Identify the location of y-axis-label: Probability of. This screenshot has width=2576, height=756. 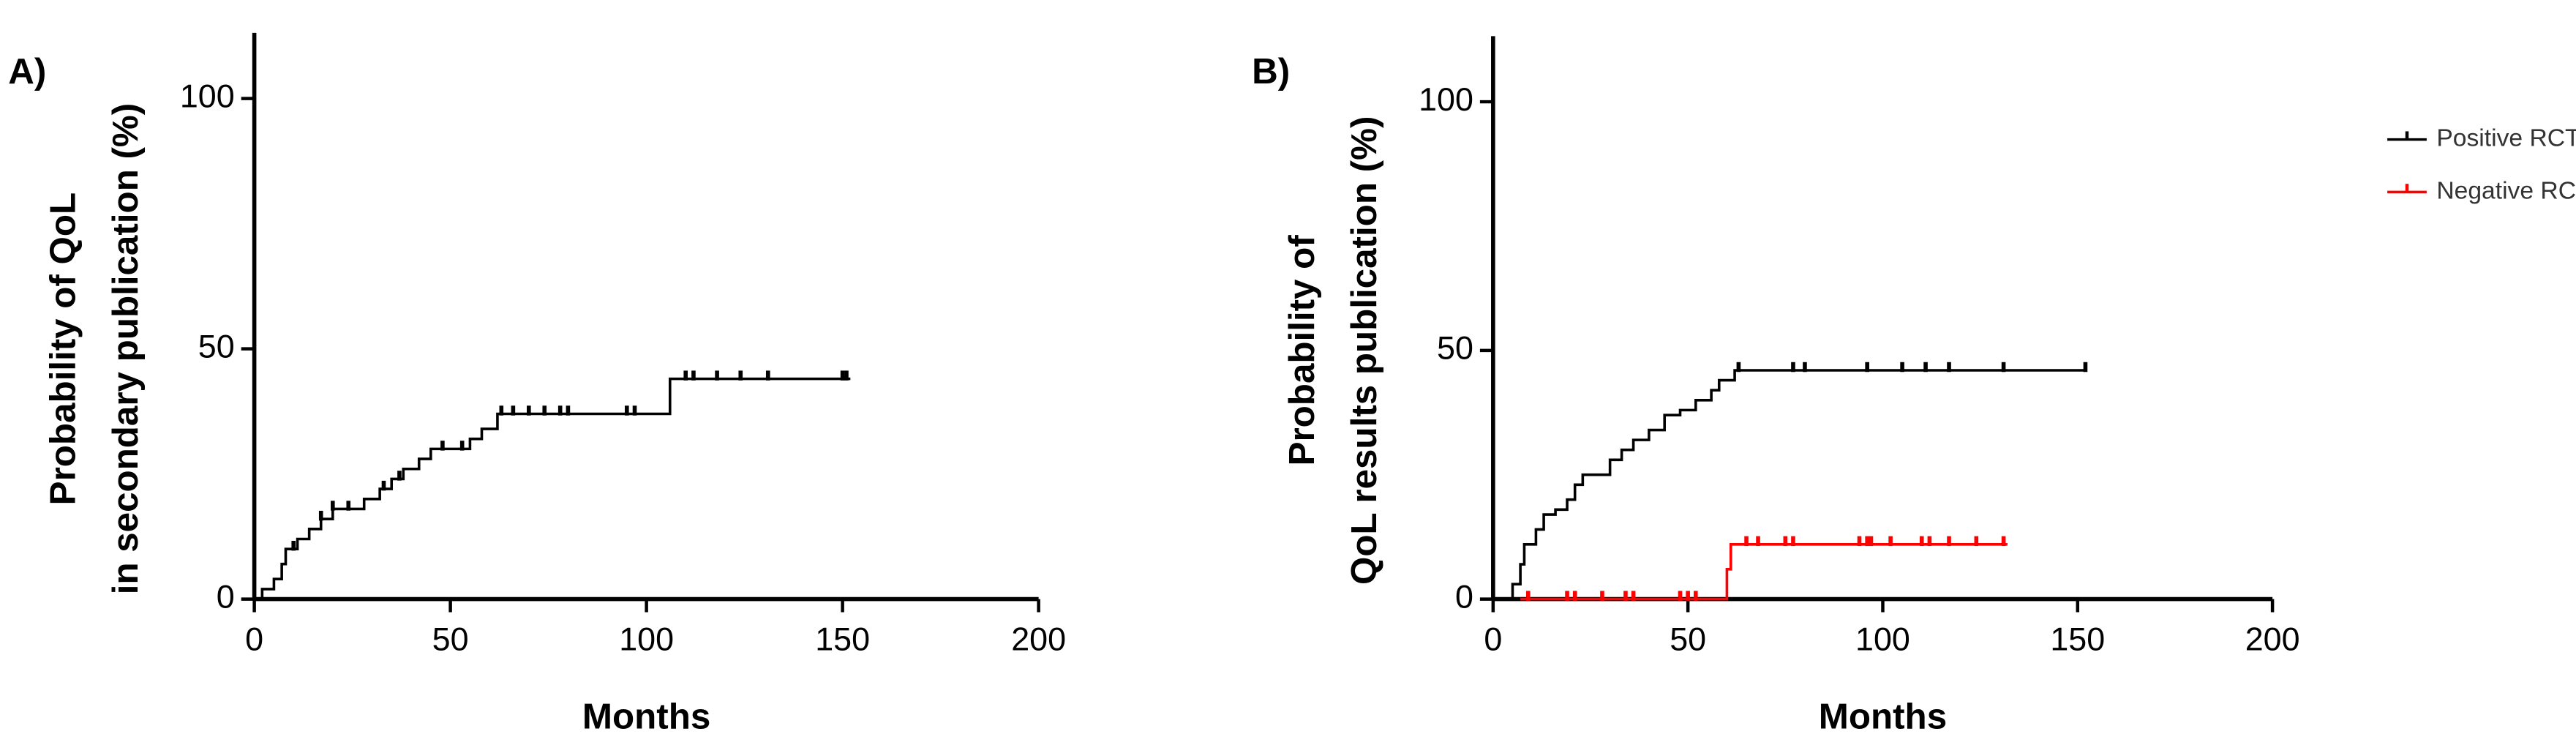
(1302, 350).